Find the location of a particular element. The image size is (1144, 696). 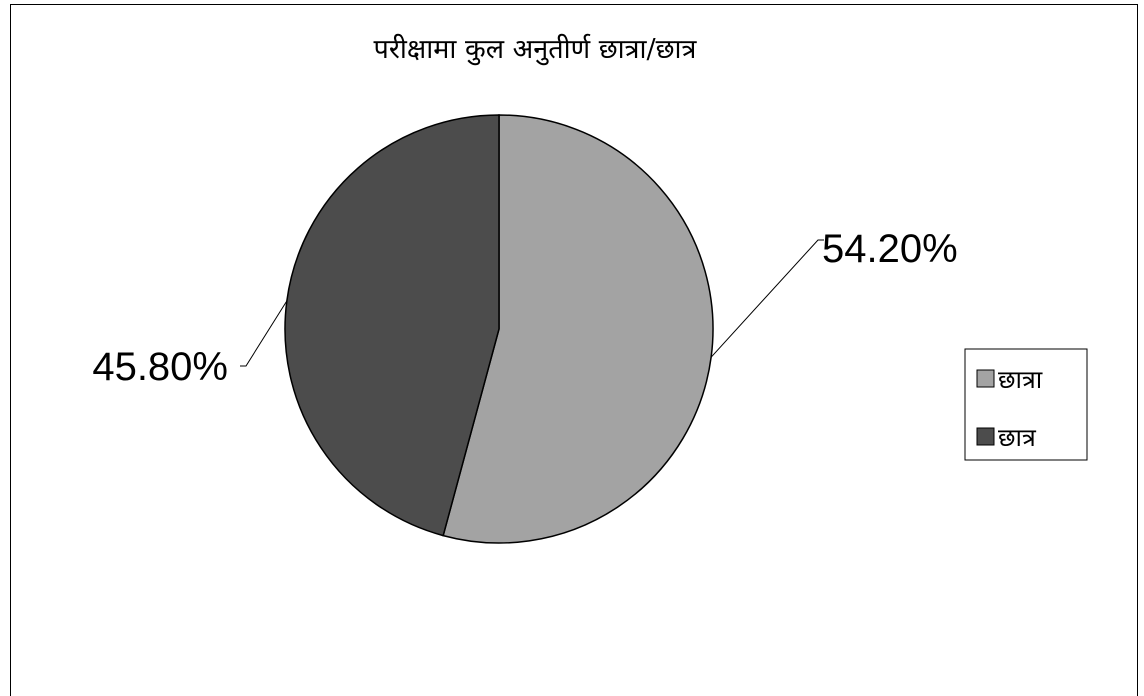

leader-line-chhatr is located at coordinates (264, 333).